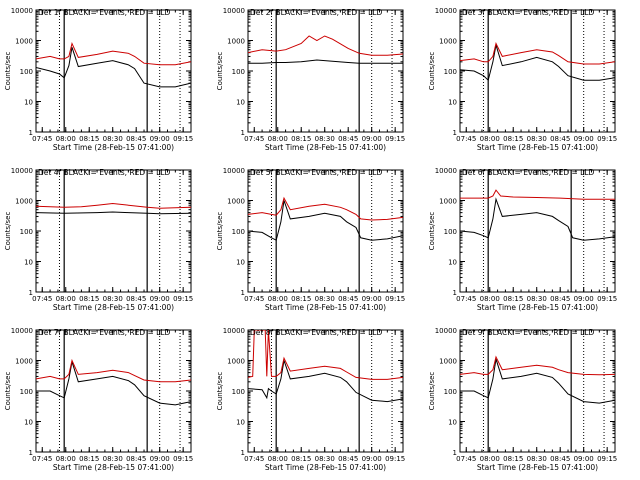 Image resolution: width=640 pixels, height=480 pixels. Describe the element at coordinates (528, 12) in the screenshot. I see `panel-title: Det 3f BLACK = Events, RED = LLD` at that location.